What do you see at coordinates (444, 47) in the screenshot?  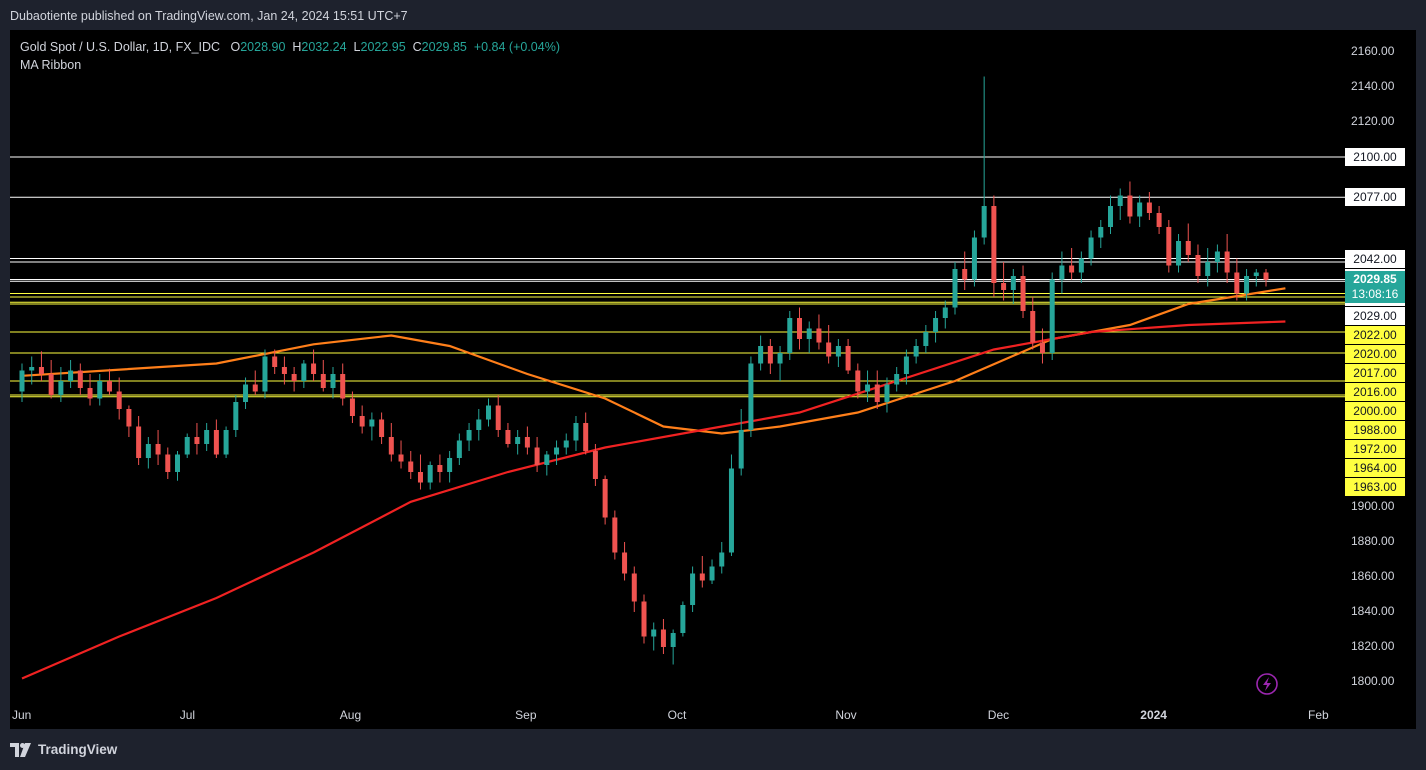 I see `close-value: 2029.85` at bounding box center [444, 47].